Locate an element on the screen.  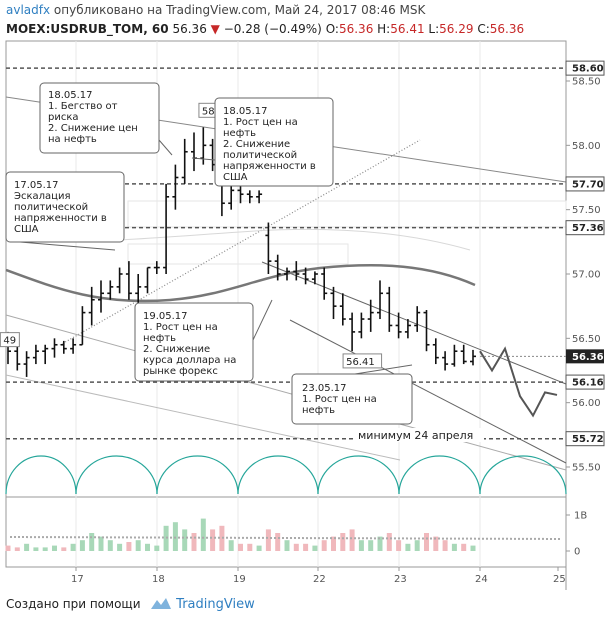
price-marker-label: 56.41 is located at coordinates (360, 362).